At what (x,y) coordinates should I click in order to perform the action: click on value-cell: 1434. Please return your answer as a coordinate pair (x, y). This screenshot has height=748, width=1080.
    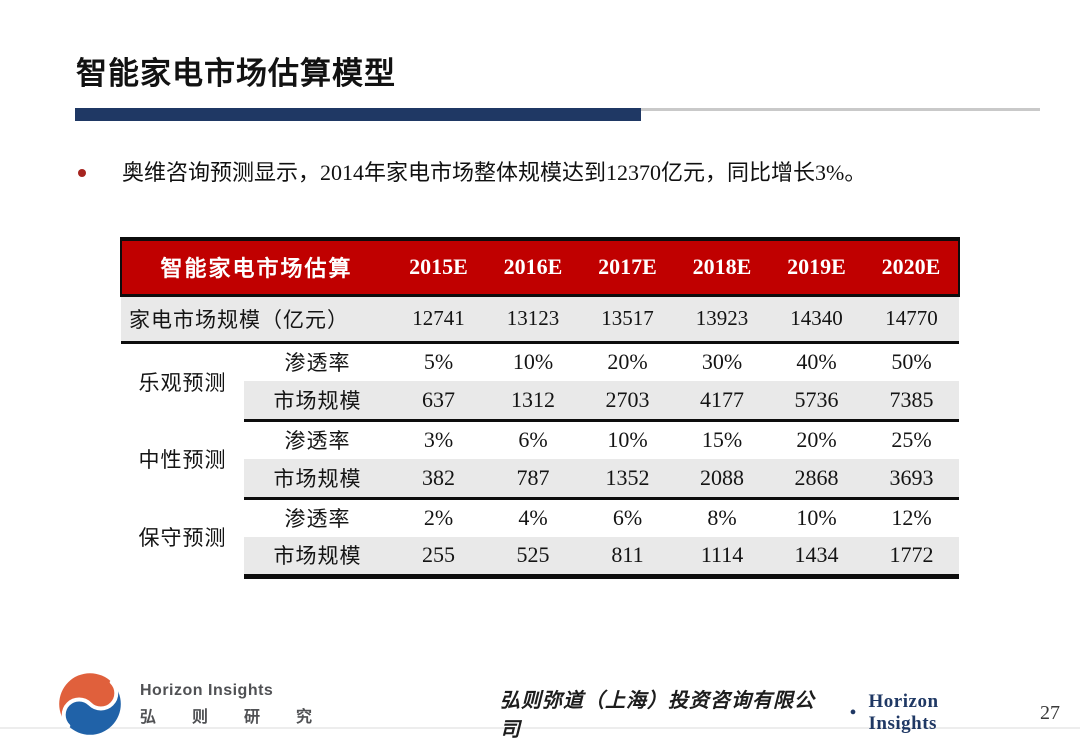
    Looking at the image, I should click on (817, 558).